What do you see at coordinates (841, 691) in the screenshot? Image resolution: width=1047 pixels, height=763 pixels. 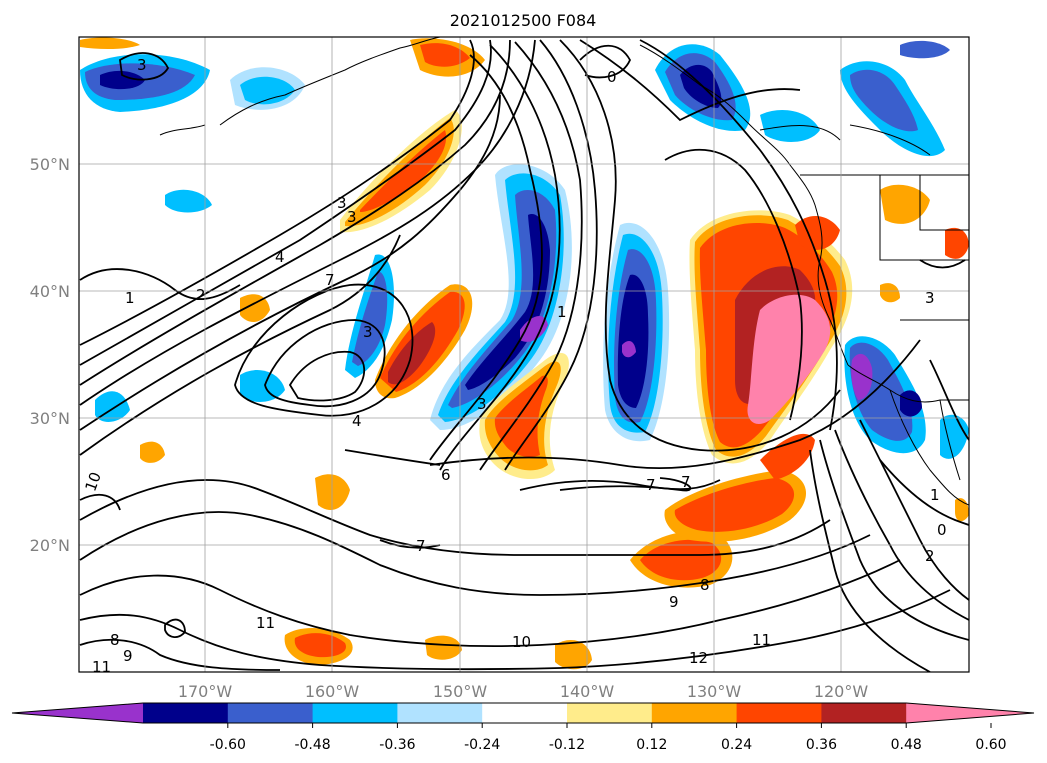 I see `lon-label: 120°W` at bounding box center [841, 691].